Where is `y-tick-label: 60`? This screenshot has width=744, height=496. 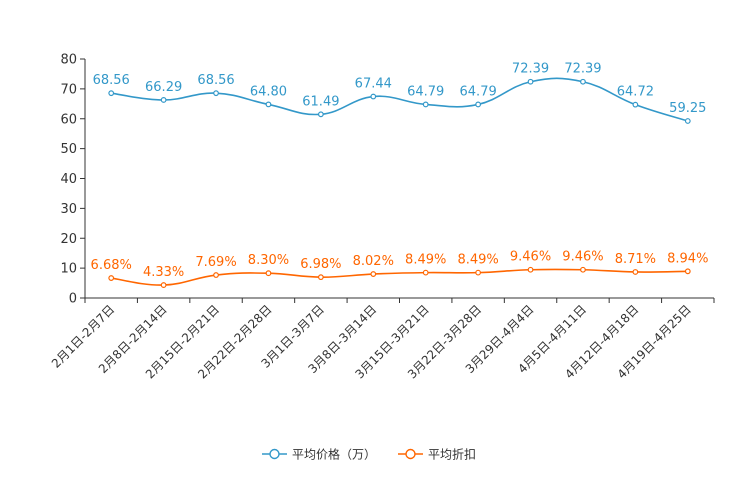
y-tick-label: 60 is located at coordinates (68, 119).